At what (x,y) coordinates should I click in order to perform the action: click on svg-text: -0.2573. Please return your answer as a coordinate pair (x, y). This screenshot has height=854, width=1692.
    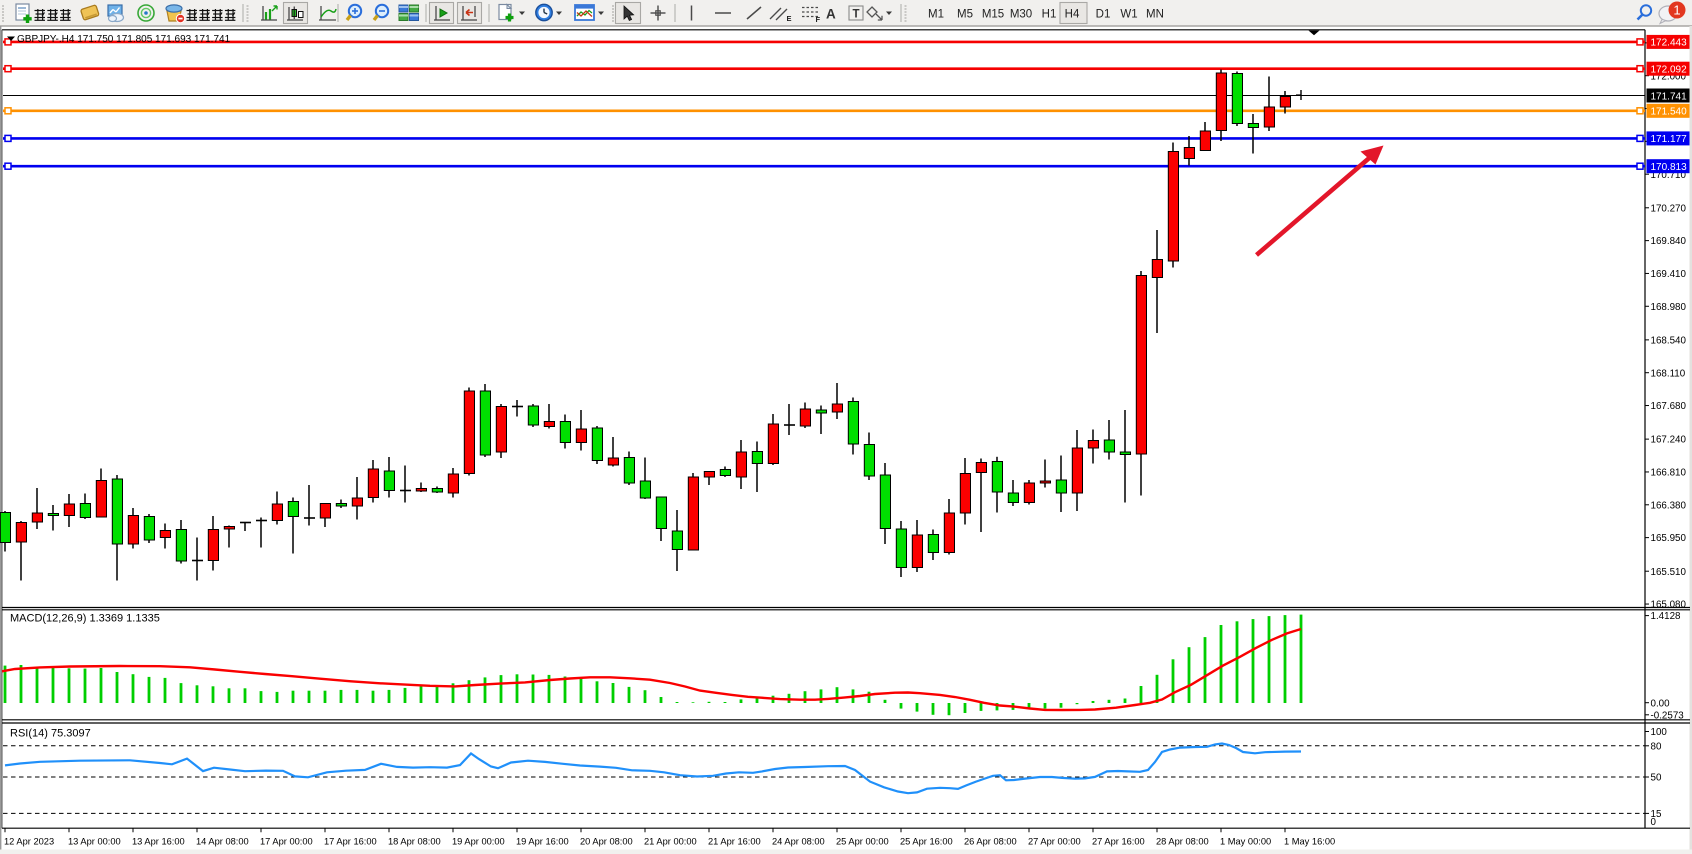
    Looking at the image, I should click on (1668, 715).